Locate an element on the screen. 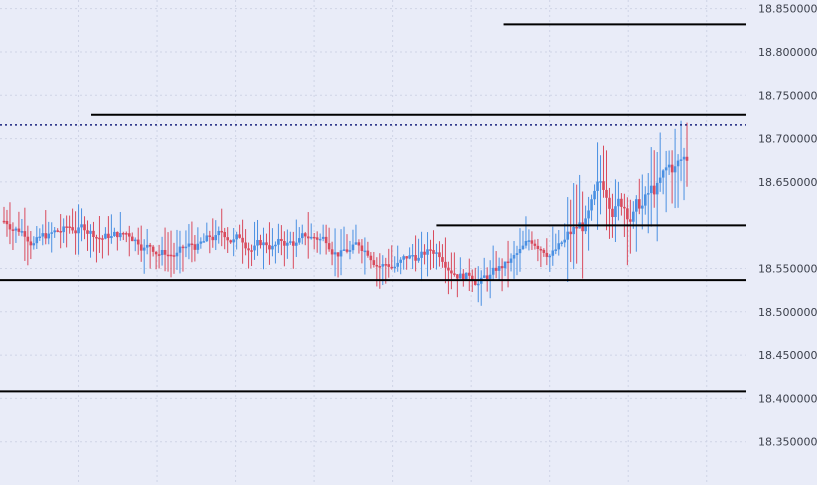 This screenshot has width=817, height=485. y-axis-background is located at coordinates (781, 242).